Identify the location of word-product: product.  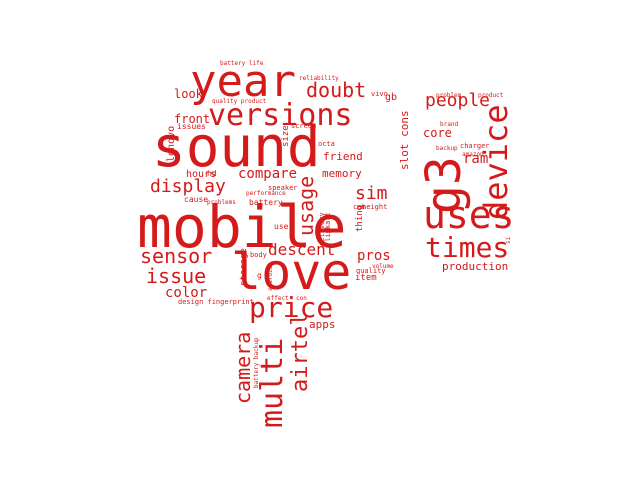
(491, 95).